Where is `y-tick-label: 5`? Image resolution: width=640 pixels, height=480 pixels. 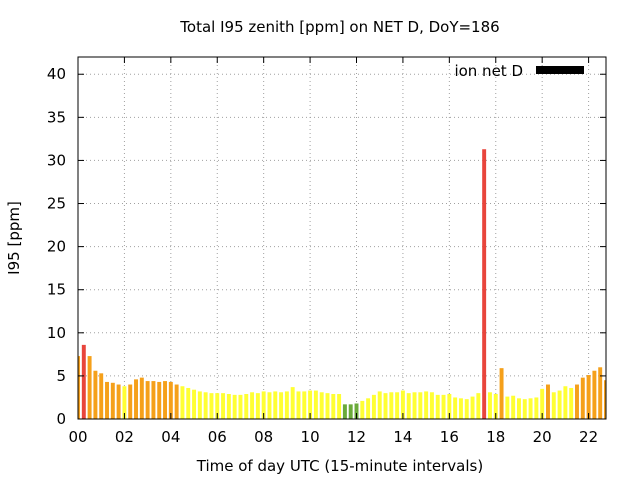 y-tick-label: 5 is located at coordinates (61, 376).